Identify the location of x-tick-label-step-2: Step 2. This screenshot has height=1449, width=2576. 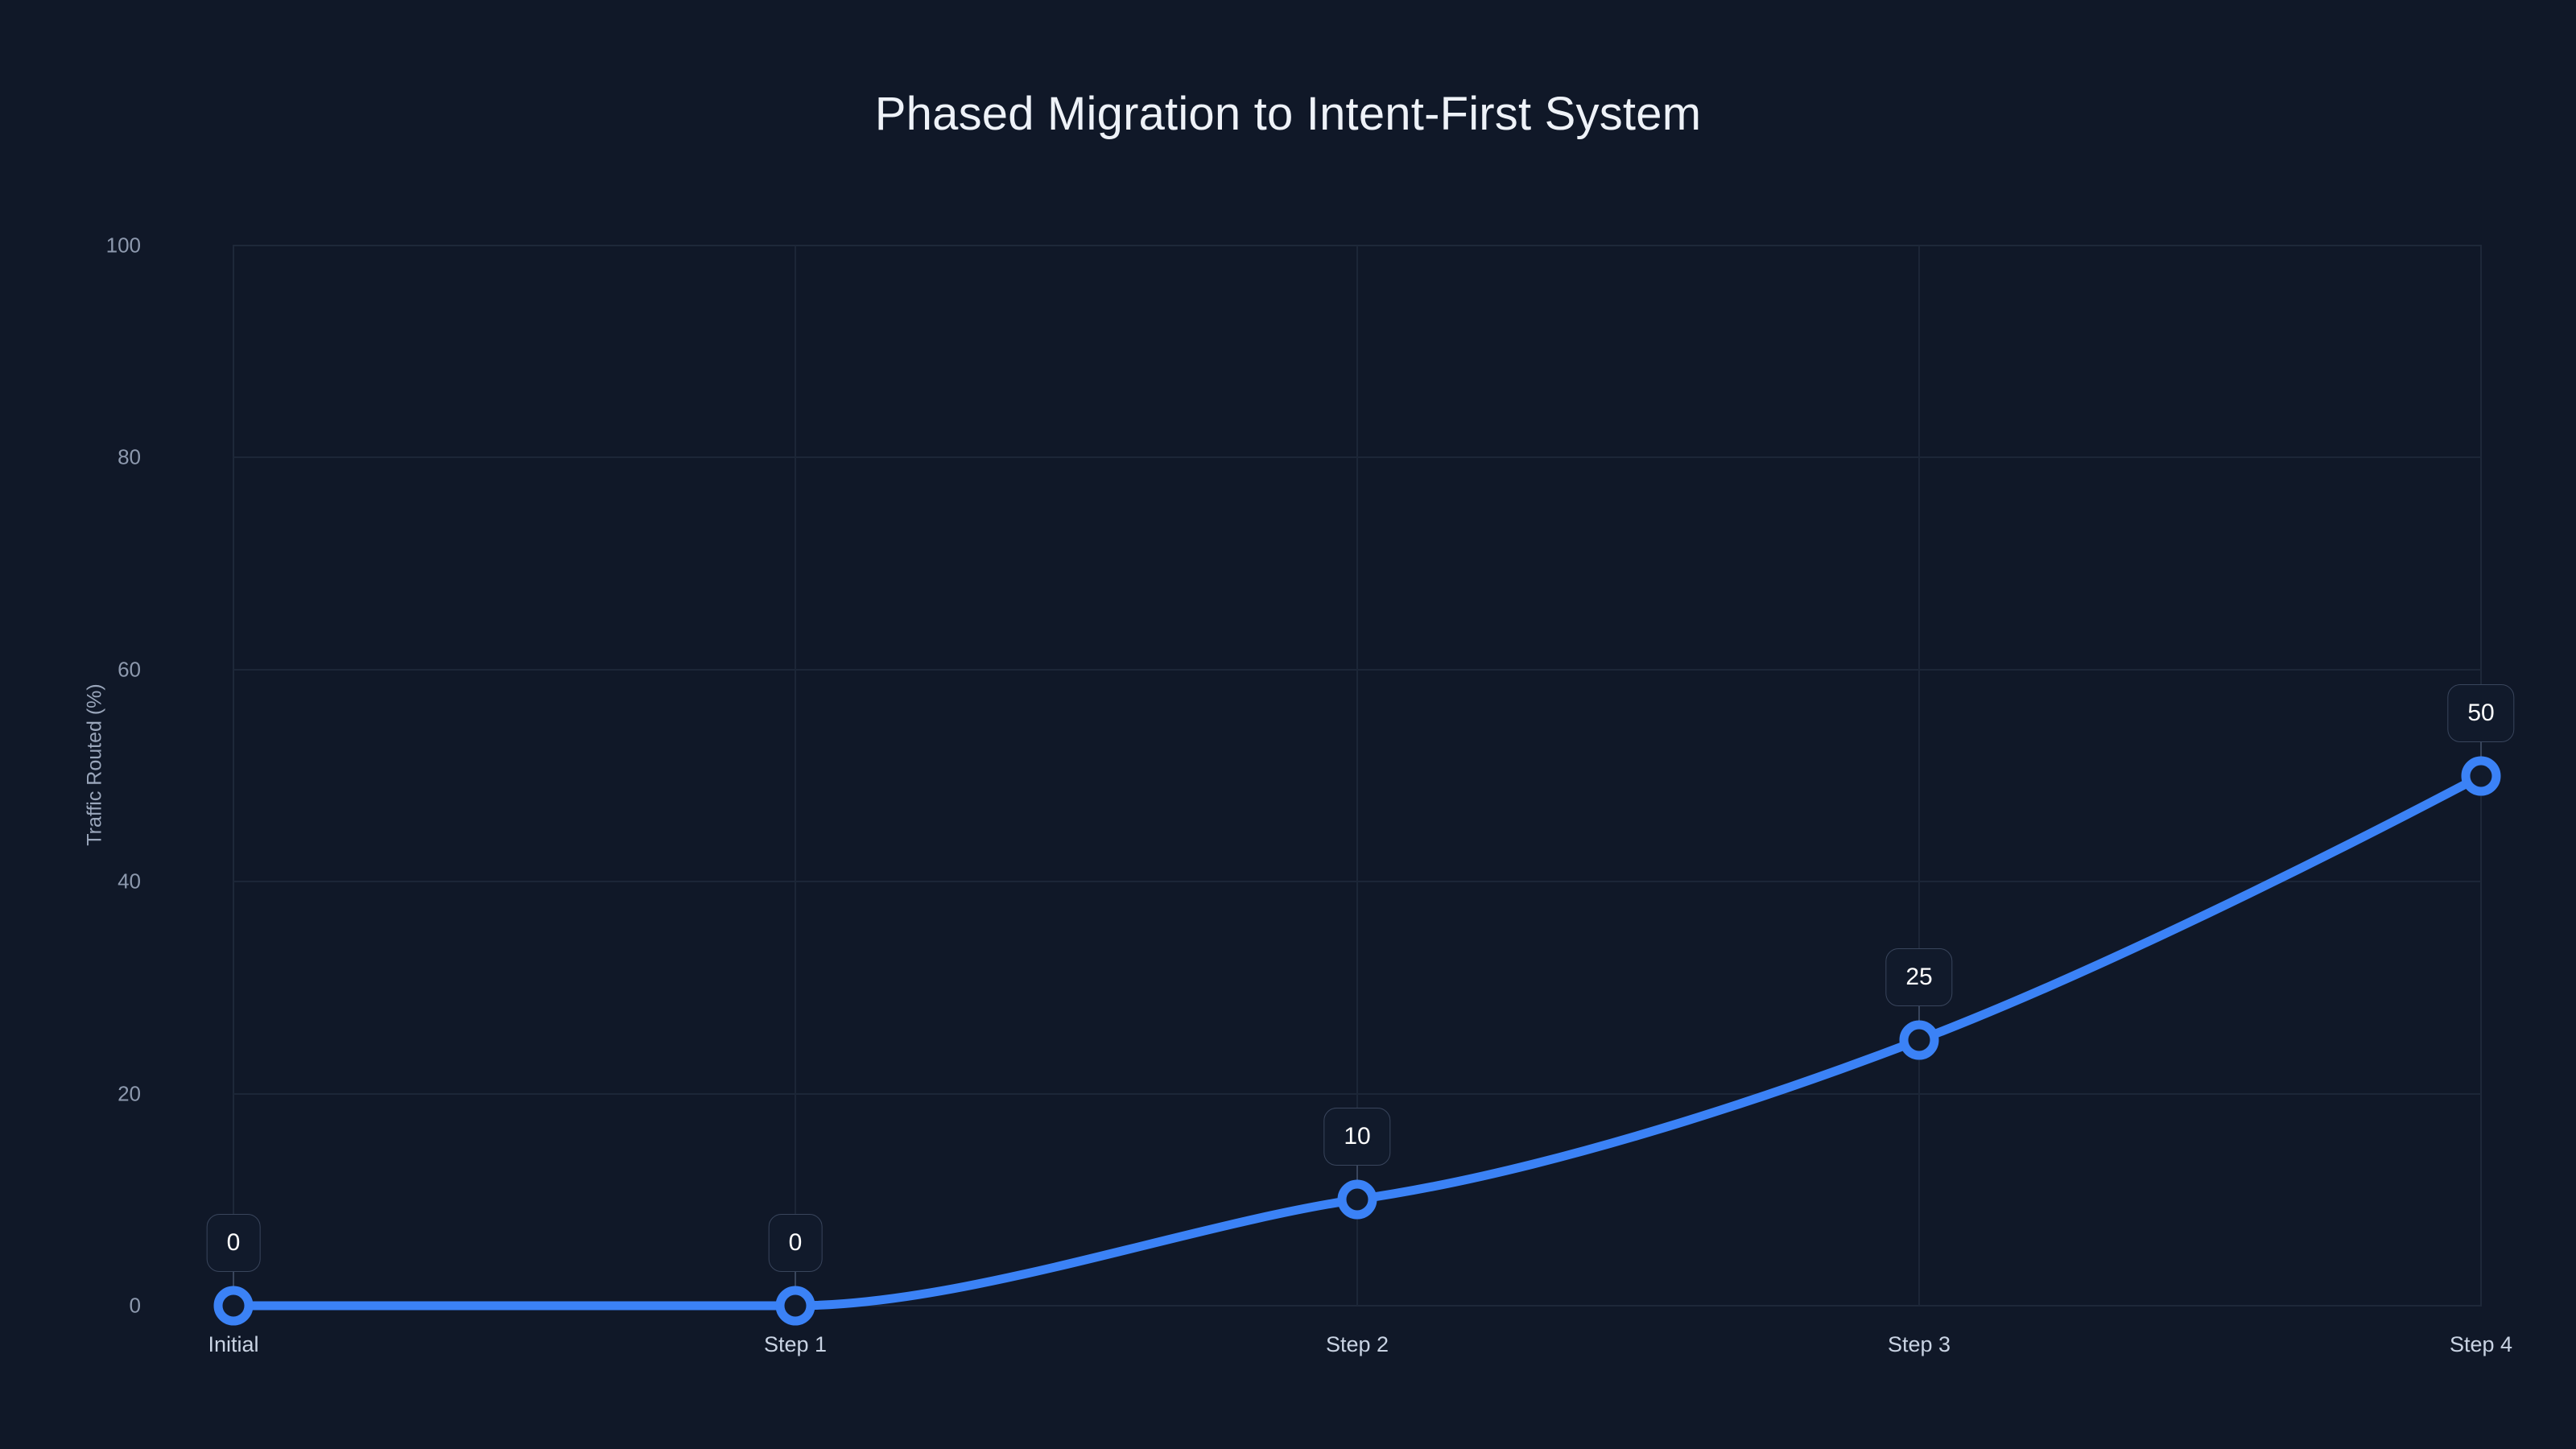
(1357, 1344).